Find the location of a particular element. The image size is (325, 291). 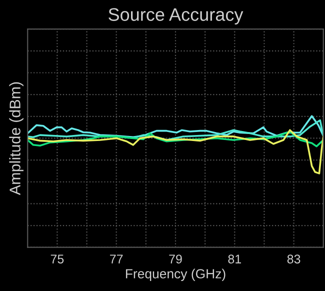

x-tick-label: 77 is located at coordinates (116, 259).